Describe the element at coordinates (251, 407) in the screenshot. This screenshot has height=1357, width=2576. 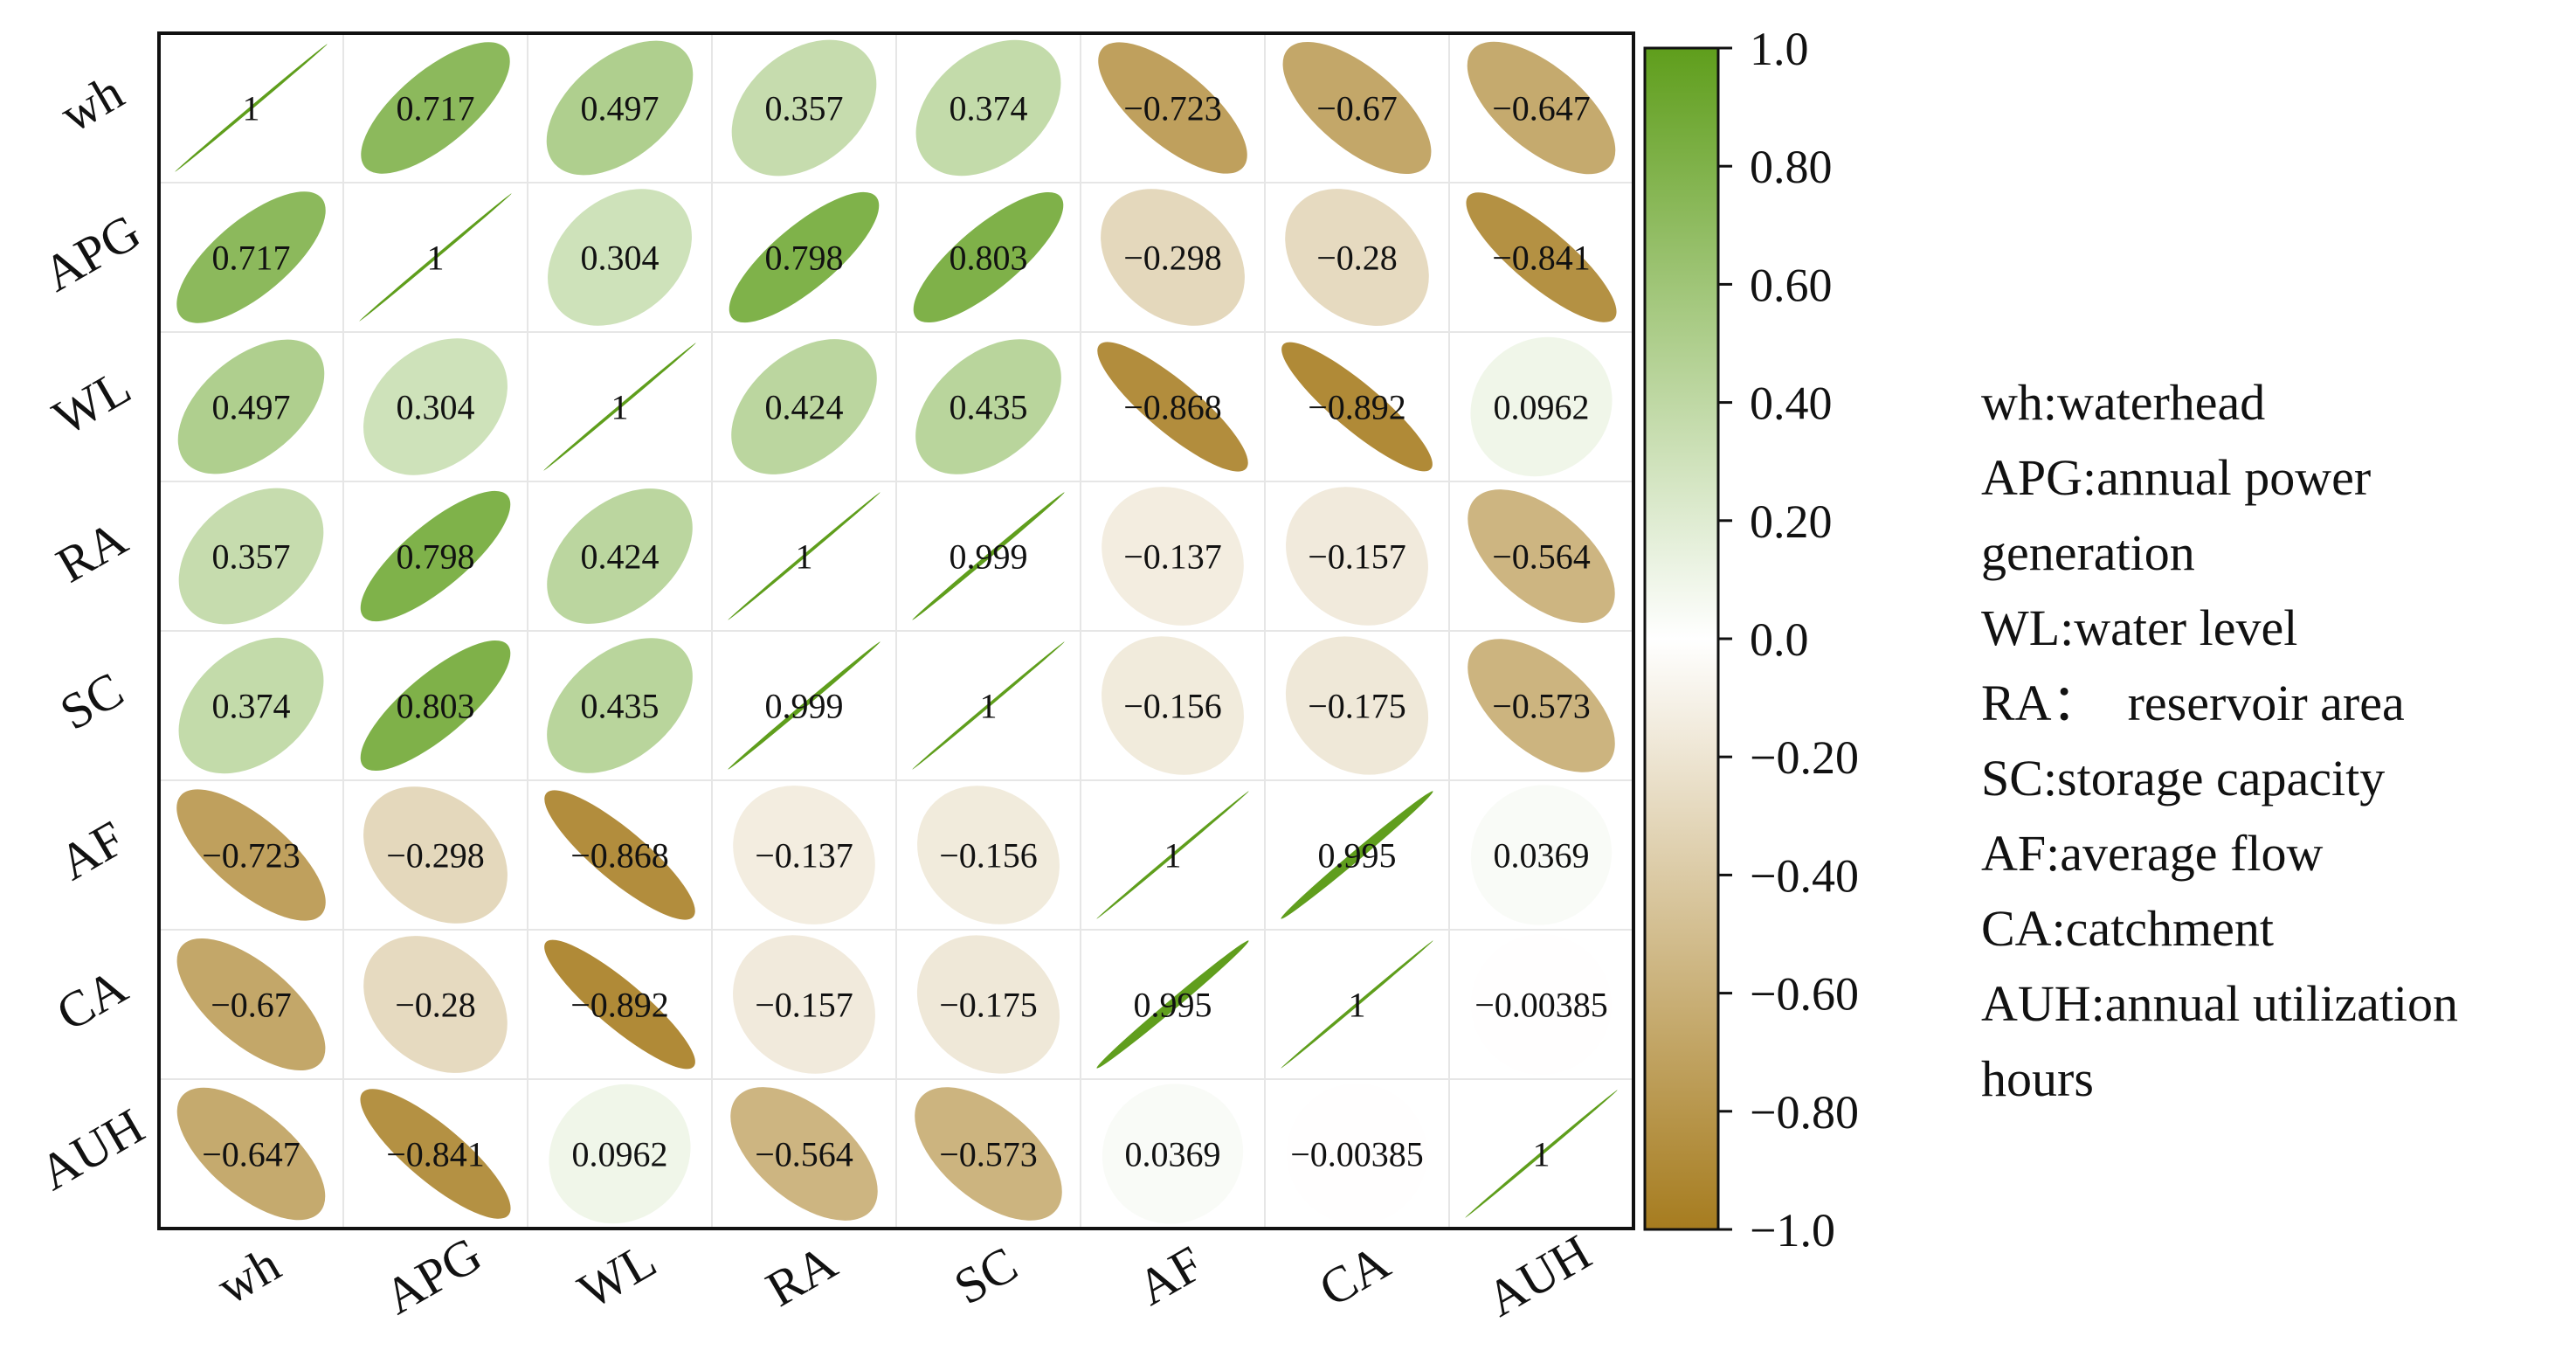
I see `corr-ellipse-WL-wh` at that location.